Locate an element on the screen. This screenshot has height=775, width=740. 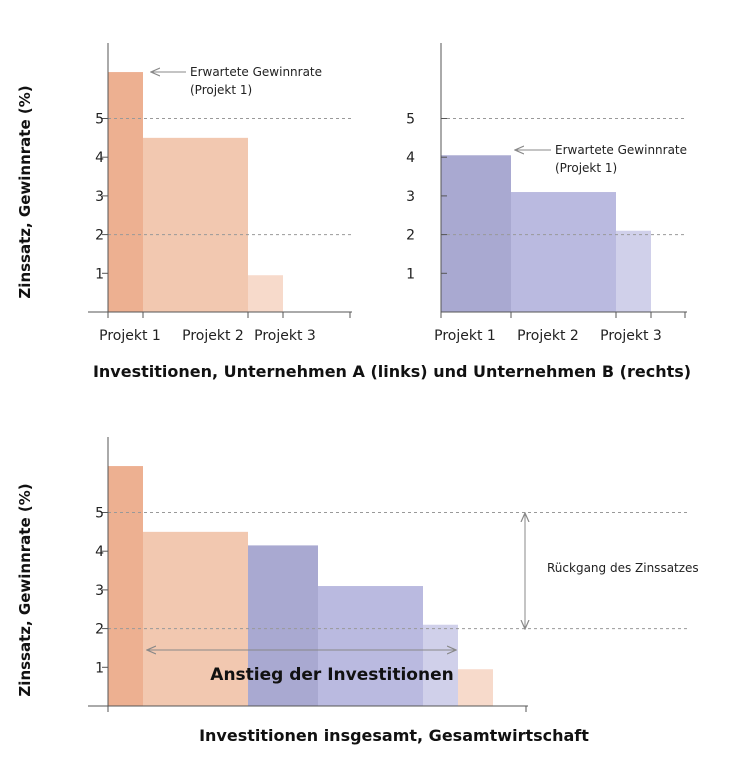
panel-gesamt-y-tick-label-3: 3 is located at coordinates (99, 591).